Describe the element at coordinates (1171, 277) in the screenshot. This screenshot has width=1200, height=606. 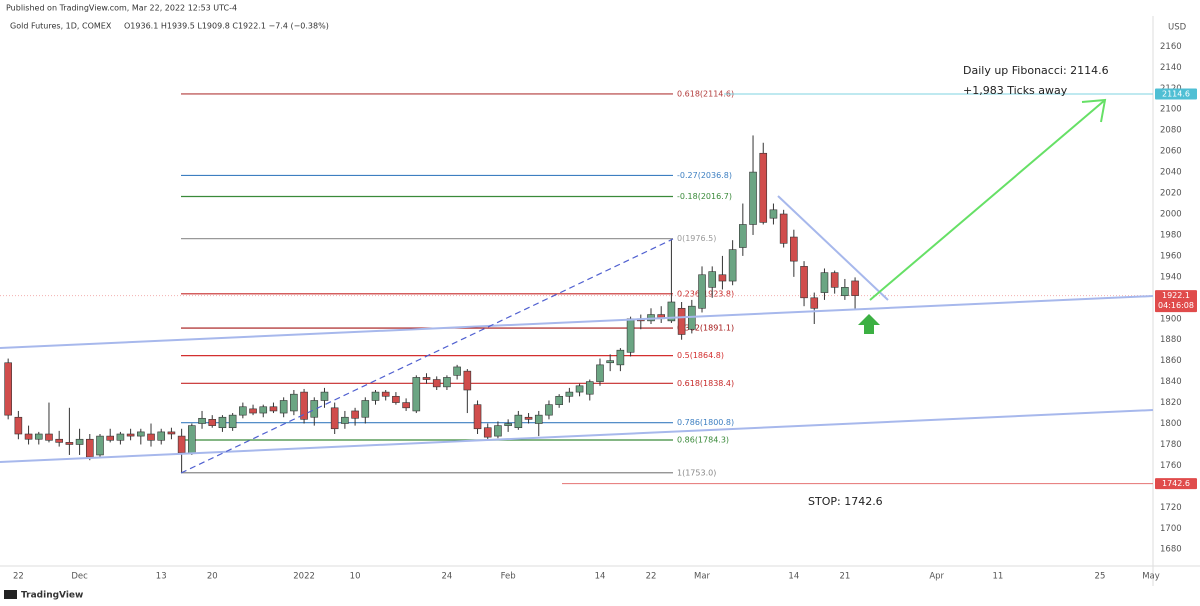
I see `y-tick-label: 1940` at that location.